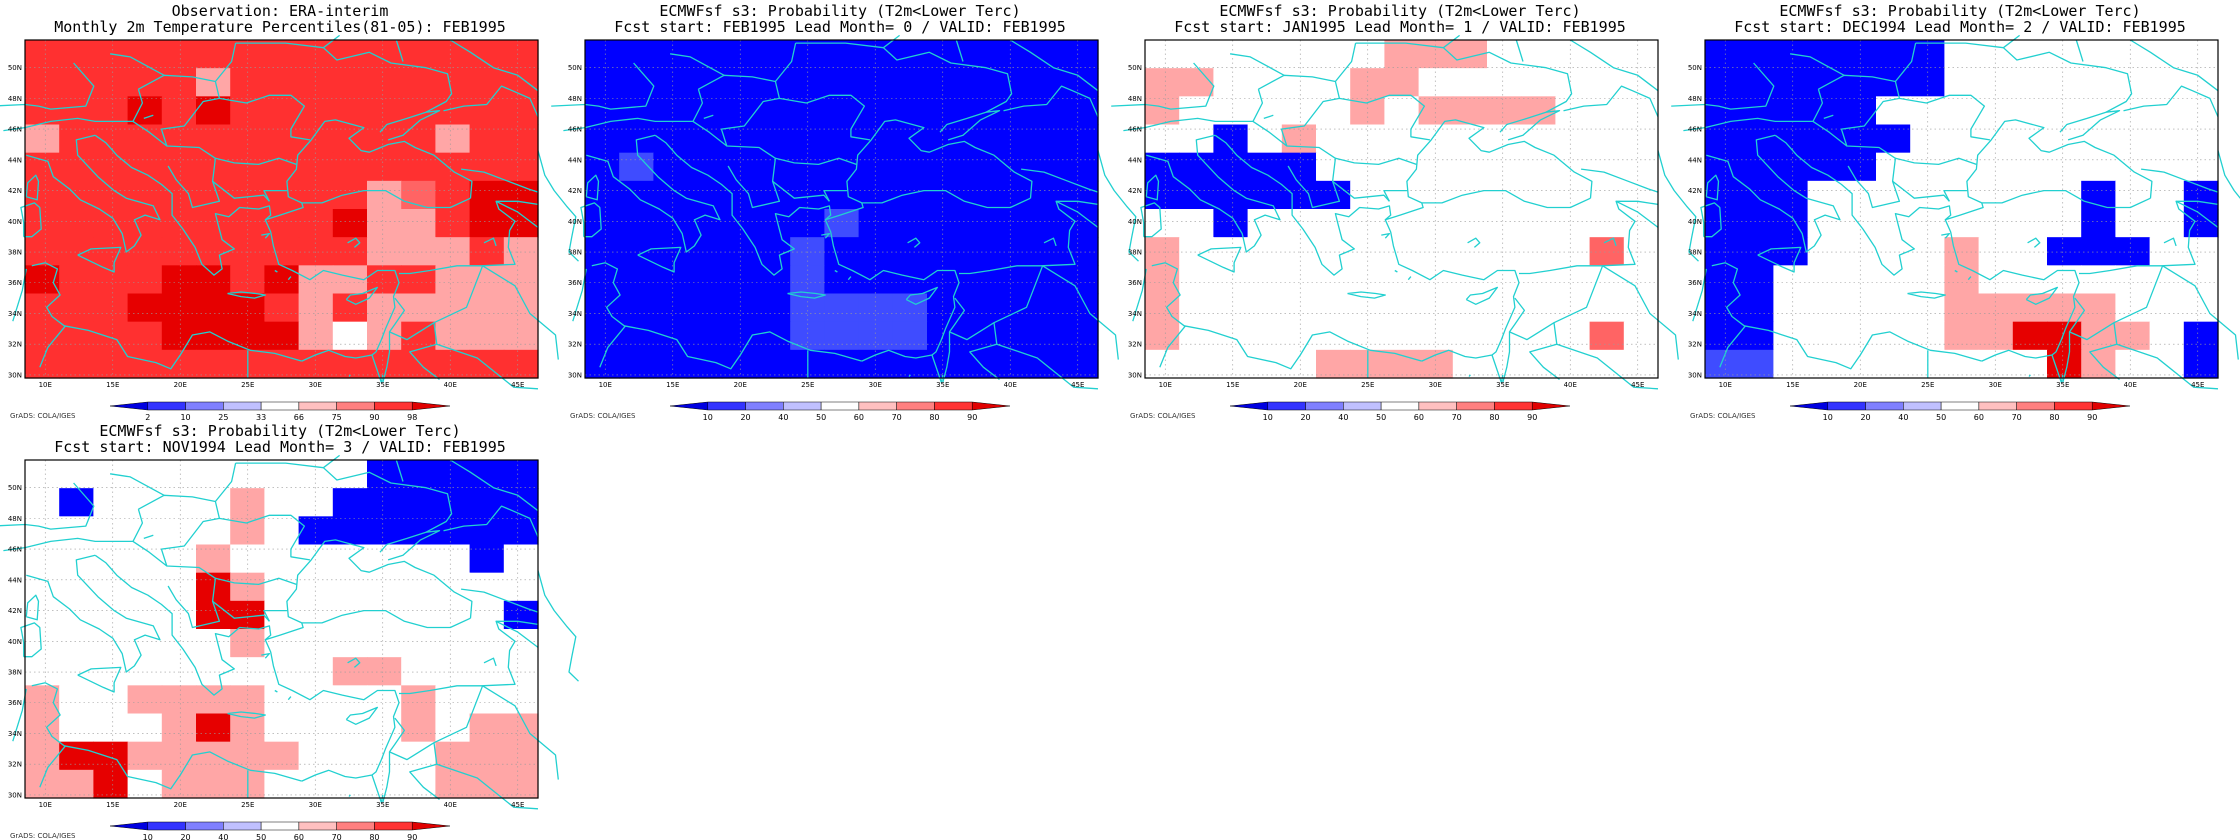 The width and height of the screenshot is (2240, 840). I want to click on coastlines, so click(845, 212).